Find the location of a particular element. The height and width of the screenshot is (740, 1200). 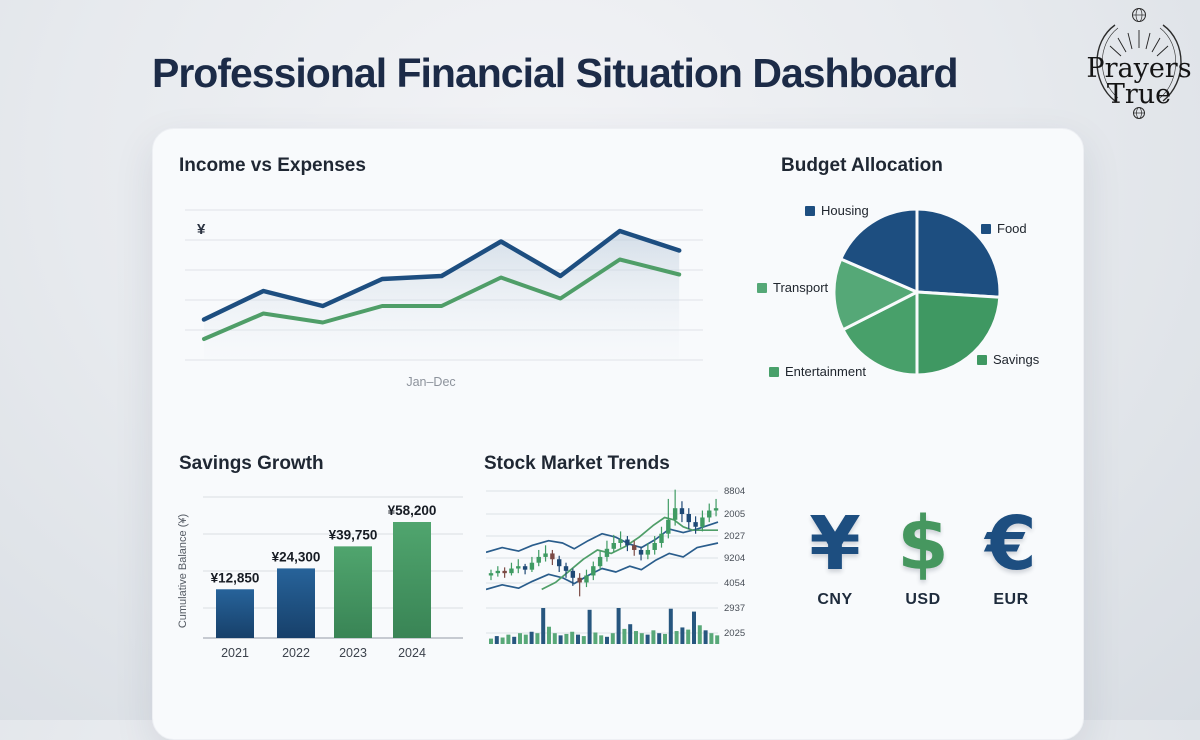

legend-item-entertainment: Entertainment is located at coordinates (817, 371).